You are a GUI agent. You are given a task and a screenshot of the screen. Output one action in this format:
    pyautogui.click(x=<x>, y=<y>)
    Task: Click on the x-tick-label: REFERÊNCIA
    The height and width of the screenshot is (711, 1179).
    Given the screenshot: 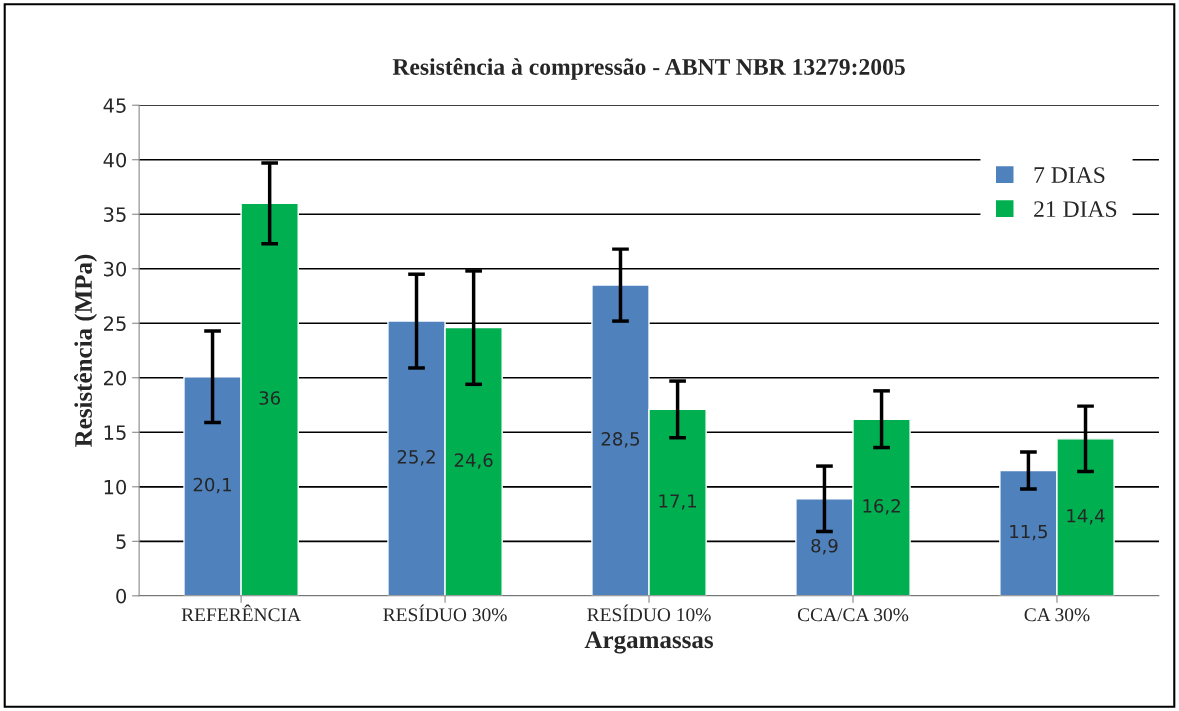 What is the action you would take?
    pyautogui.click(x=241, y=613)
    